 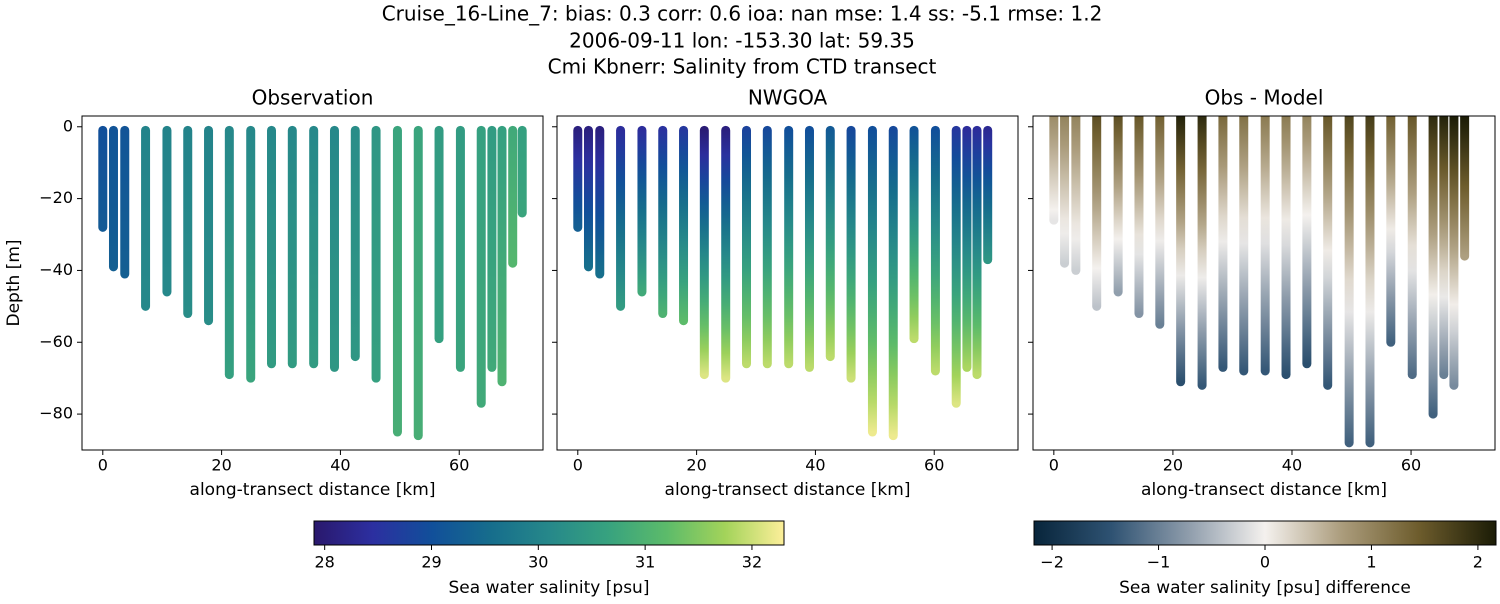 I want to click on colorbar-tick-label: 29, so click(x=431, y=562).